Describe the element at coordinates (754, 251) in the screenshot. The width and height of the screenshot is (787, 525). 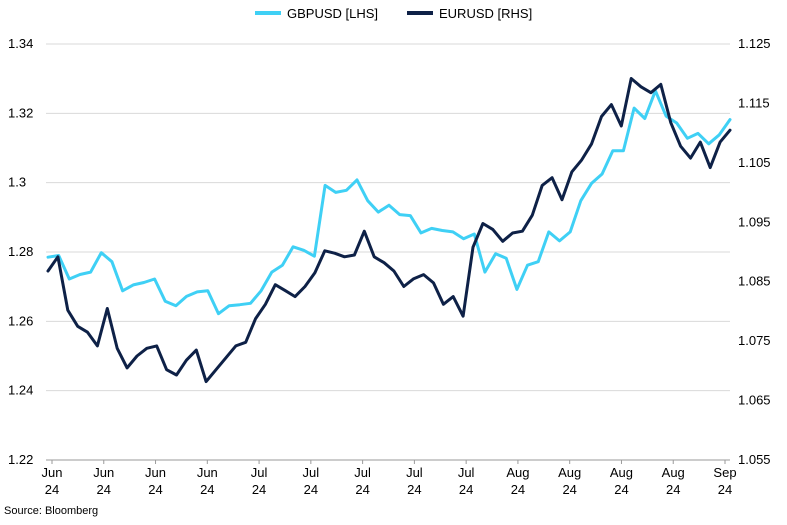
I see `right-axis: 1.055 1.065 1.075 1.085 1.095 1.105 1.115 1.125` at that location.